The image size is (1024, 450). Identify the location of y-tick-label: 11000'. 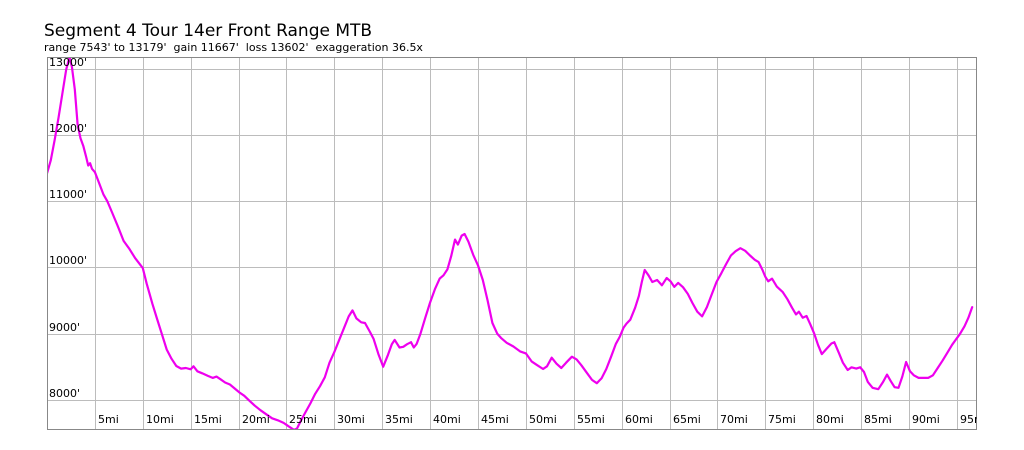
(68, 194).